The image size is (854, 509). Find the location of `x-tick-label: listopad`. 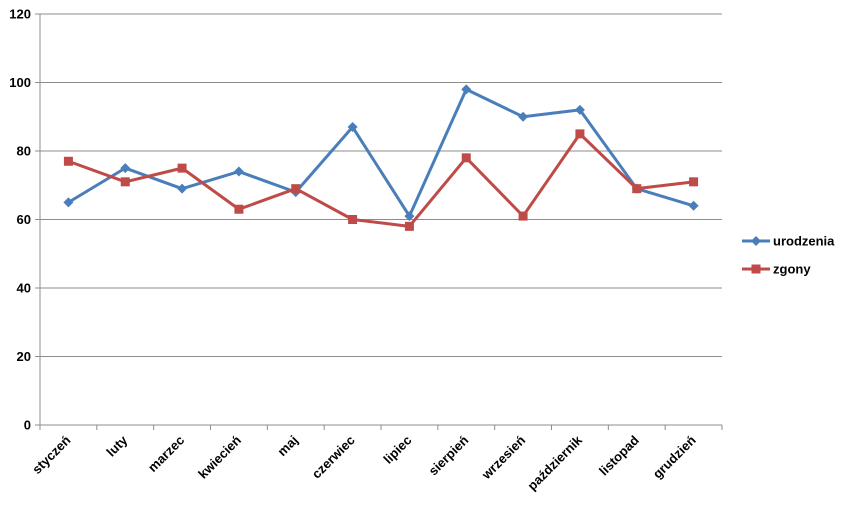

x-tick-label: listopad is located at coordinates (619, 455).